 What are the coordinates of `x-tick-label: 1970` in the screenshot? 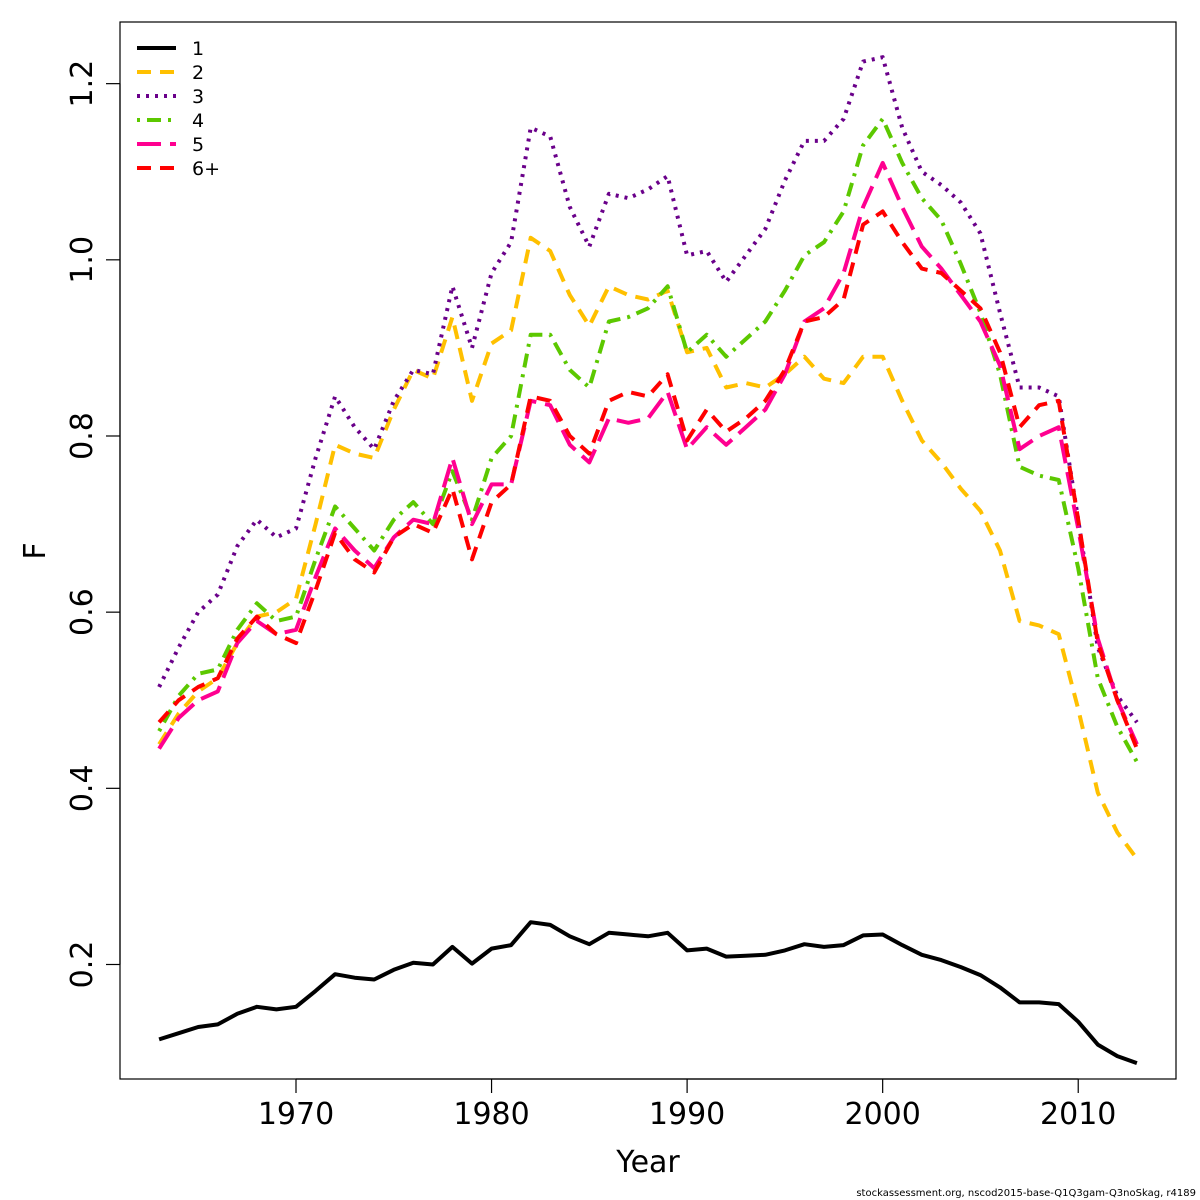 It's located at (296, 1114).